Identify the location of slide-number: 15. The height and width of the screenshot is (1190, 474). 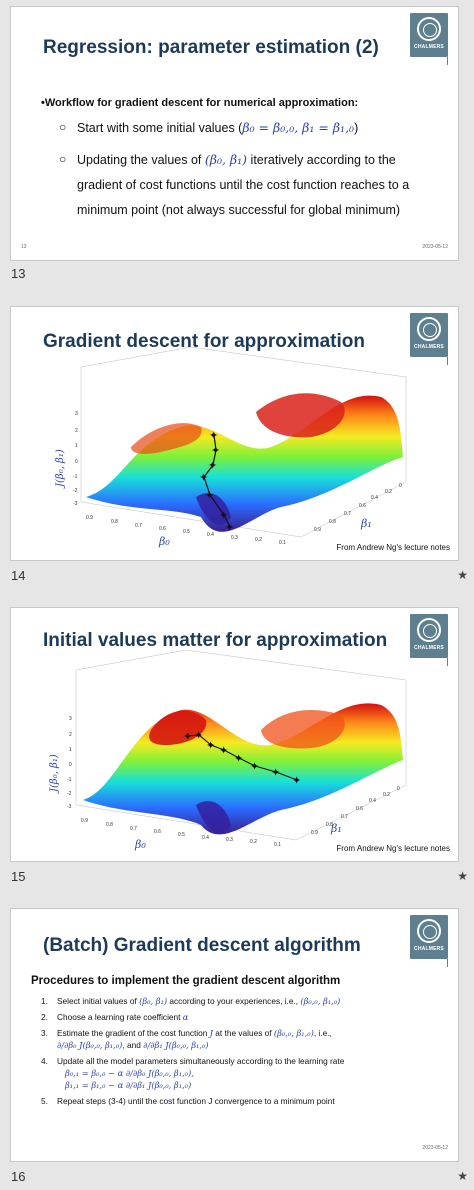
(18, 876).